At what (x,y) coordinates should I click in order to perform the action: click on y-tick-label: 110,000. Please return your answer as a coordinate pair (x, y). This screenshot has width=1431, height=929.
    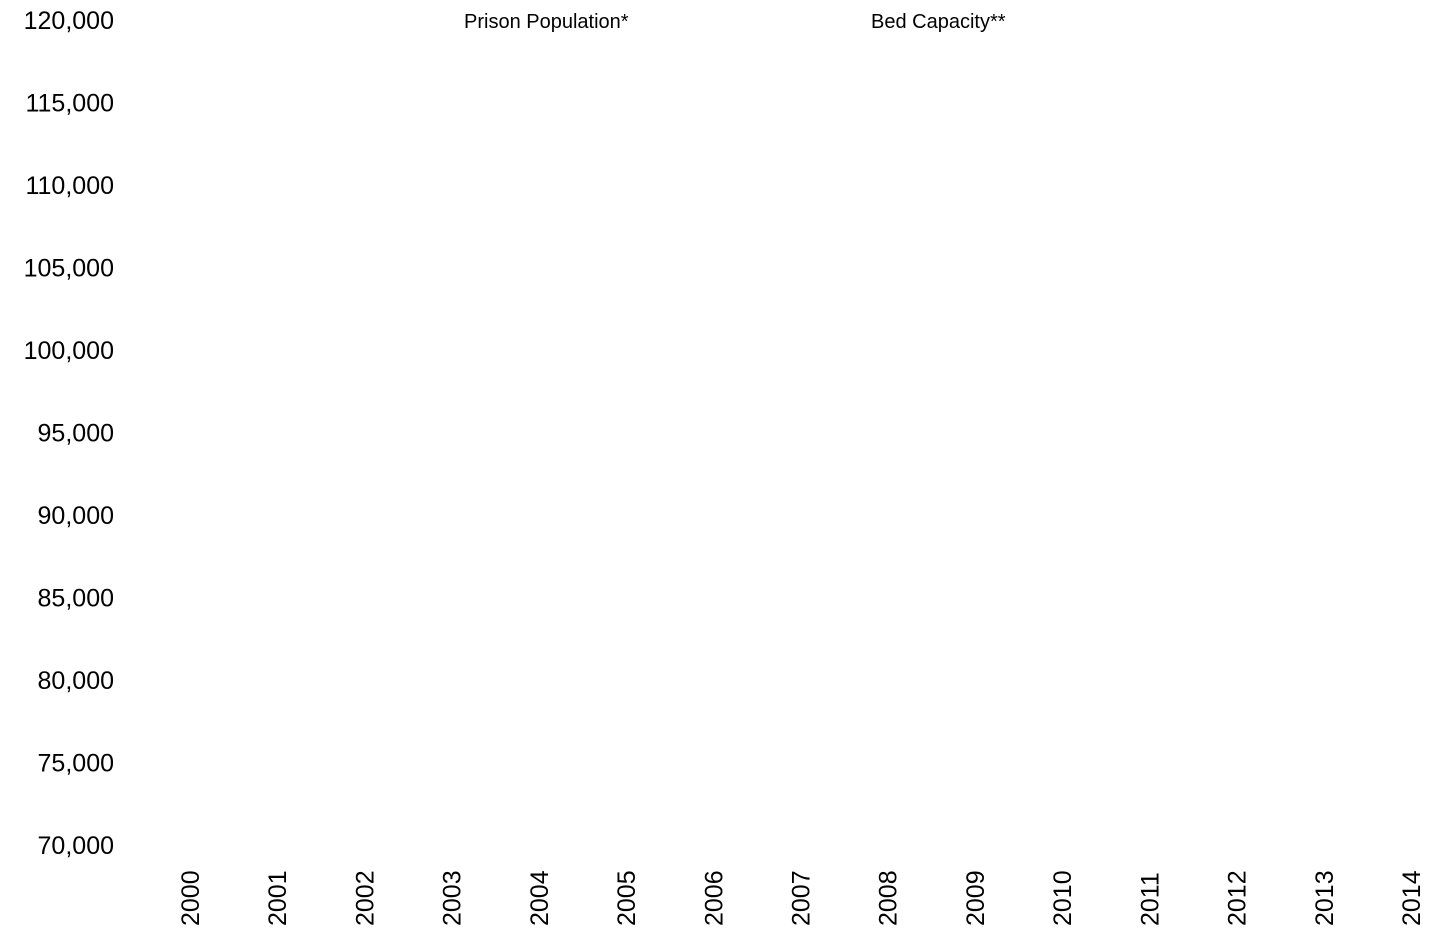
    Looking at the image, I should click on (69, 186).